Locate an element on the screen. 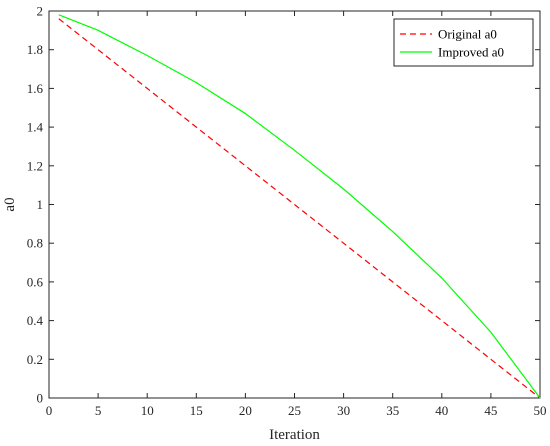 This screenshot has width=550, height=446. x-axis-title: Iteration is located at coordinates (294, 435).